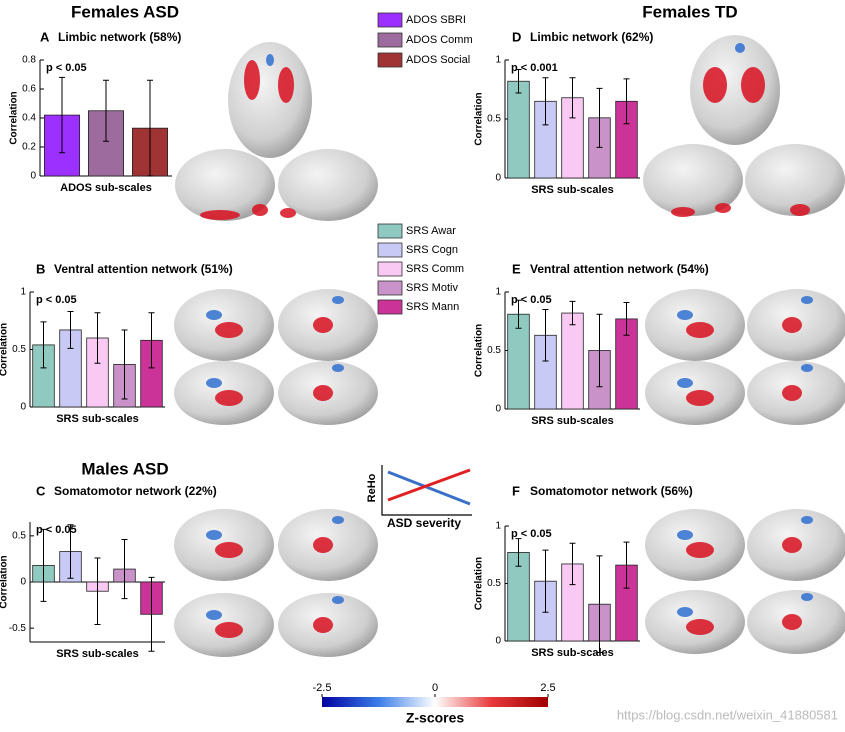  Describe the element at coordinates (40, 268) in the screenshot. I see `panel-letter: B` at that location.